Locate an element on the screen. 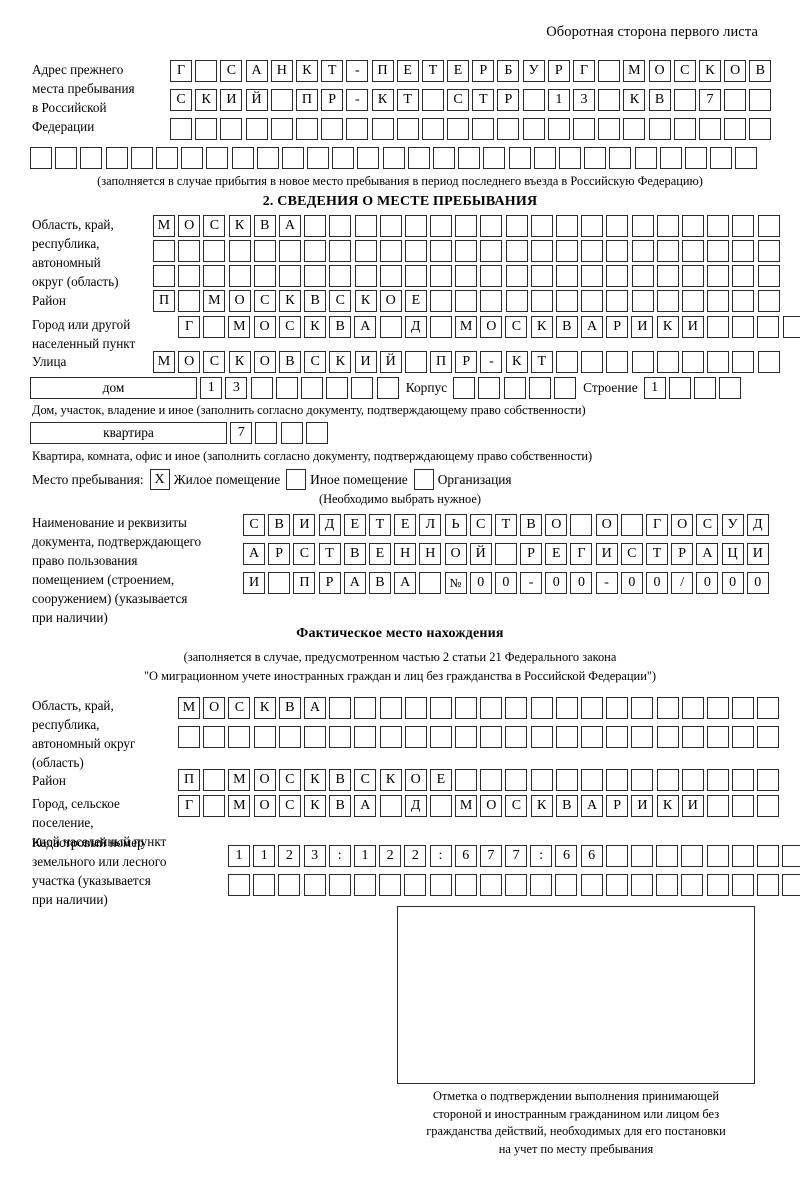 Image resolution: width=800 pixels, height=1180 pixels. section2-district-cell-8: С is located at coordinates (340, 301).